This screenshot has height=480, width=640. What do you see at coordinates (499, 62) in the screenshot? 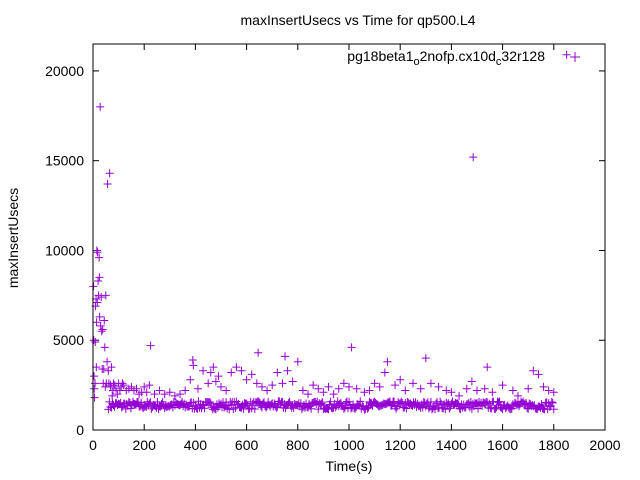
I see `legend-label-subscript: c` at bounding box center [499, 62].